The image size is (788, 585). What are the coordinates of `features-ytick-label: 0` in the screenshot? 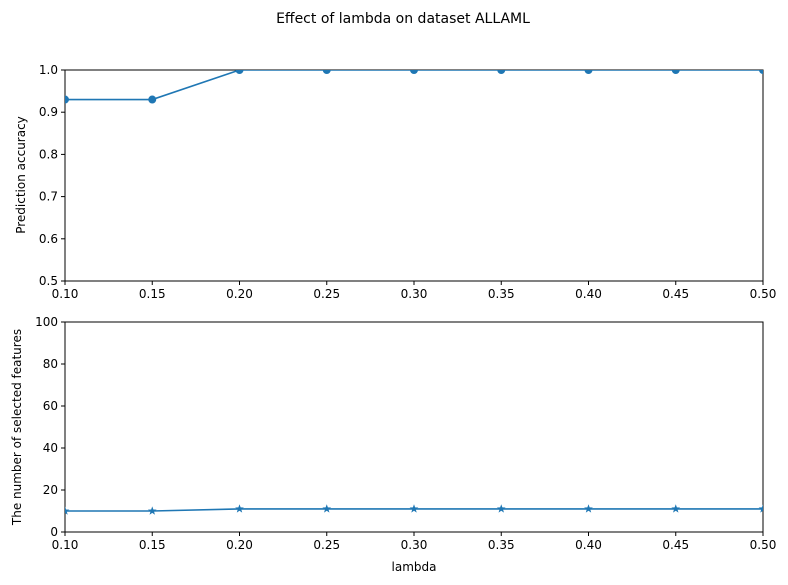 It's located at (54, 532).